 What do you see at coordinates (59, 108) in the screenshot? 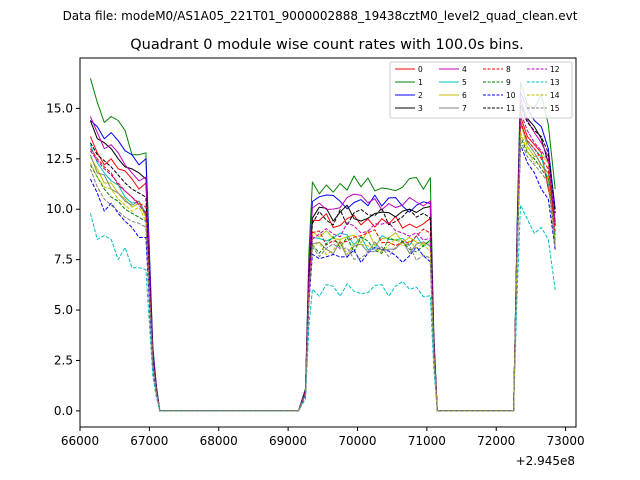
I see `y-tick-label: 15.0` at bounding box center [59, 108].